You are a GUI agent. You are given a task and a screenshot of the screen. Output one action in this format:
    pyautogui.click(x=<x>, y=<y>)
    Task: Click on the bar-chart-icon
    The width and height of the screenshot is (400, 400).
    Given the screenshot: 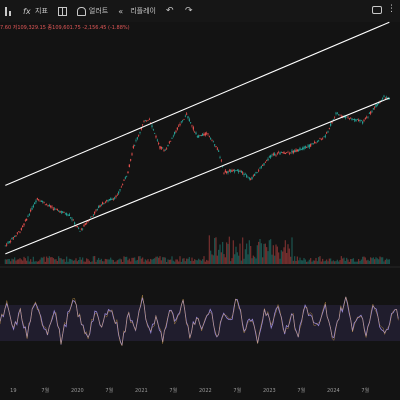 What is the action you would take?
    pyautogui.click(x=8, y=11)
    